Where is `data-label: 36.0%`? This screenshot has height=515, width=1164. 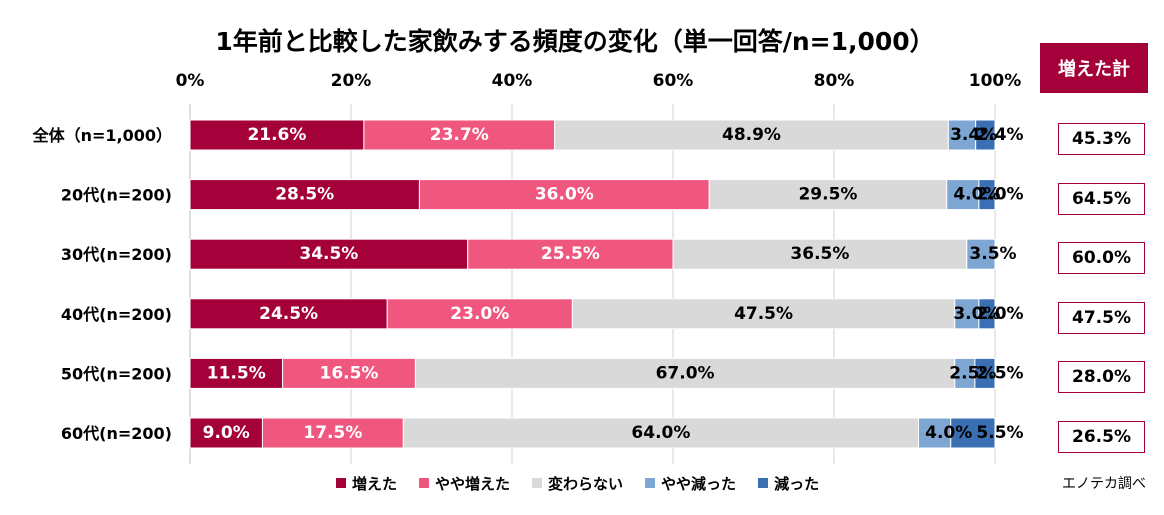 data-label: 36.0% is located at coordinates (564, 195).